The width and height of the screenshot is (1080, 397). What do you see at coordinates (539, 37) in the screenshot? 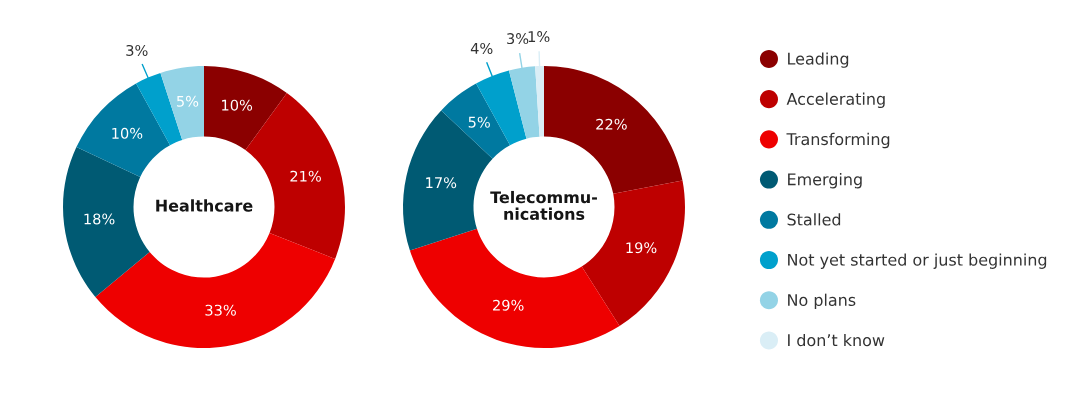
I see `data-label: 1%` at bounding box center [539, 37].